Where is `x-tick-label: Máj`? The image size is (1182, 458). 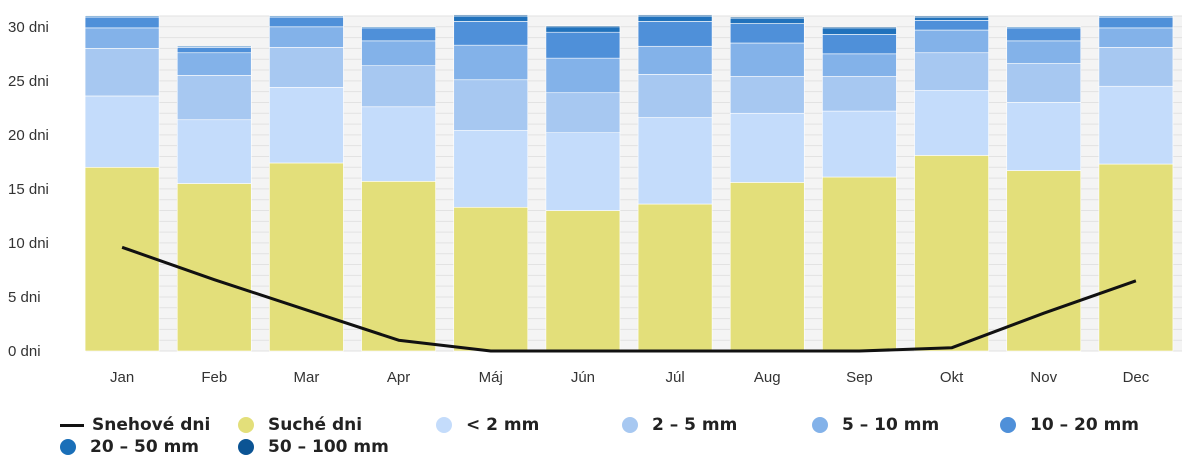
x-tick-label: Máj is located at coordinates (491, 377).